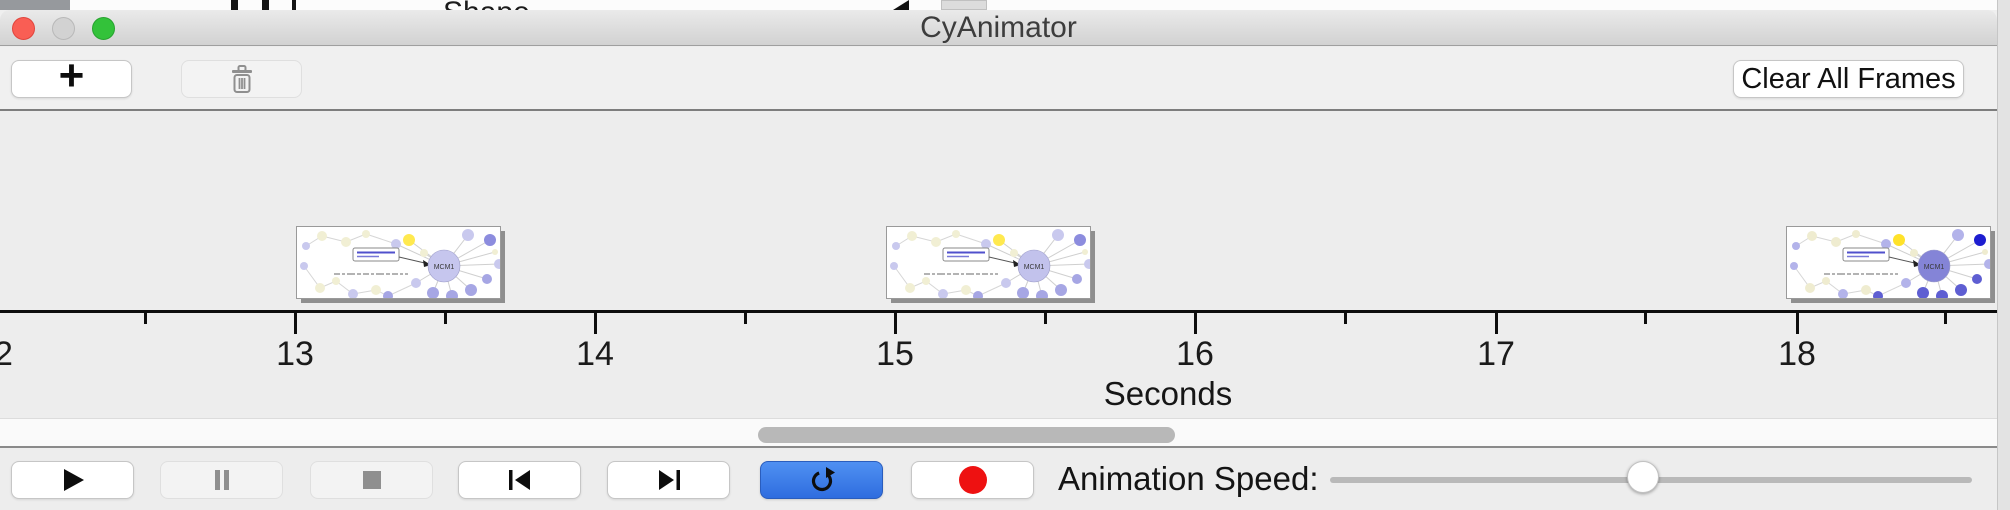  I want to click on close-button, so click(23, 28).